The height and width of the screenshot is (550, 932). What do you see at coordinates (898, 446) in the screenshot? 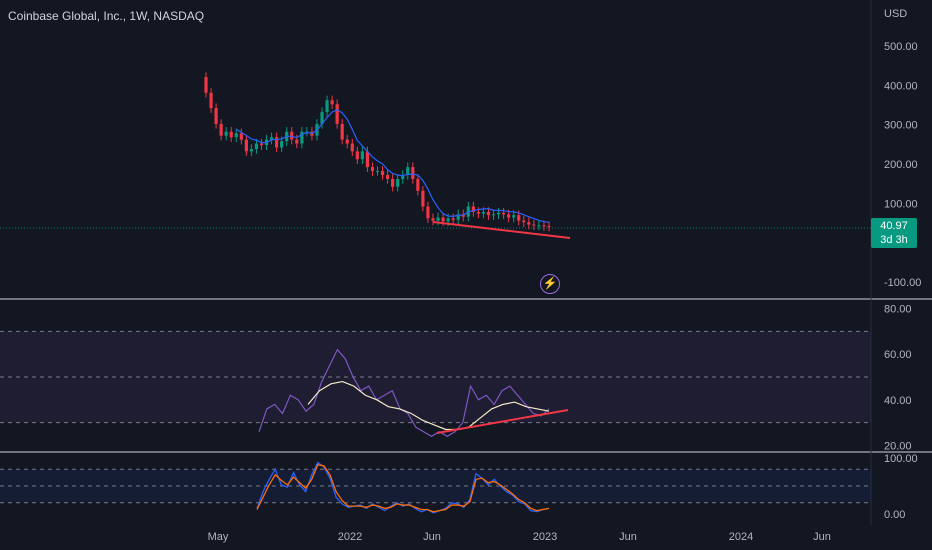
I see `rsi-tick-label: 20.00` at bounding box center [898, 446].